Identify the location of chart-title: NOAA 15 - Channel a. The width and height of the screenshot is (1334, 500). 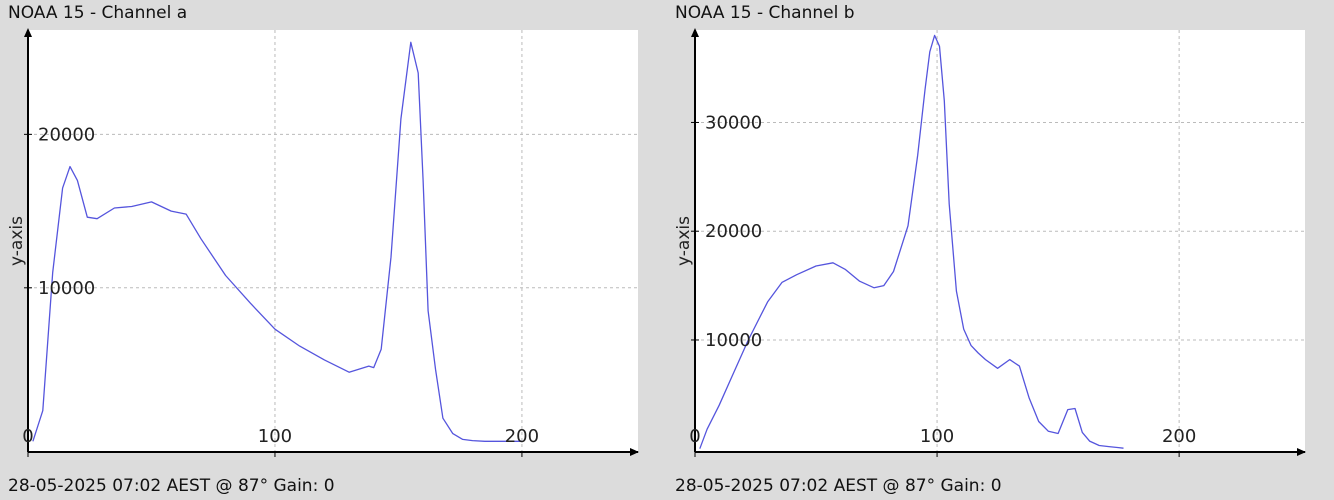
(98, 13).